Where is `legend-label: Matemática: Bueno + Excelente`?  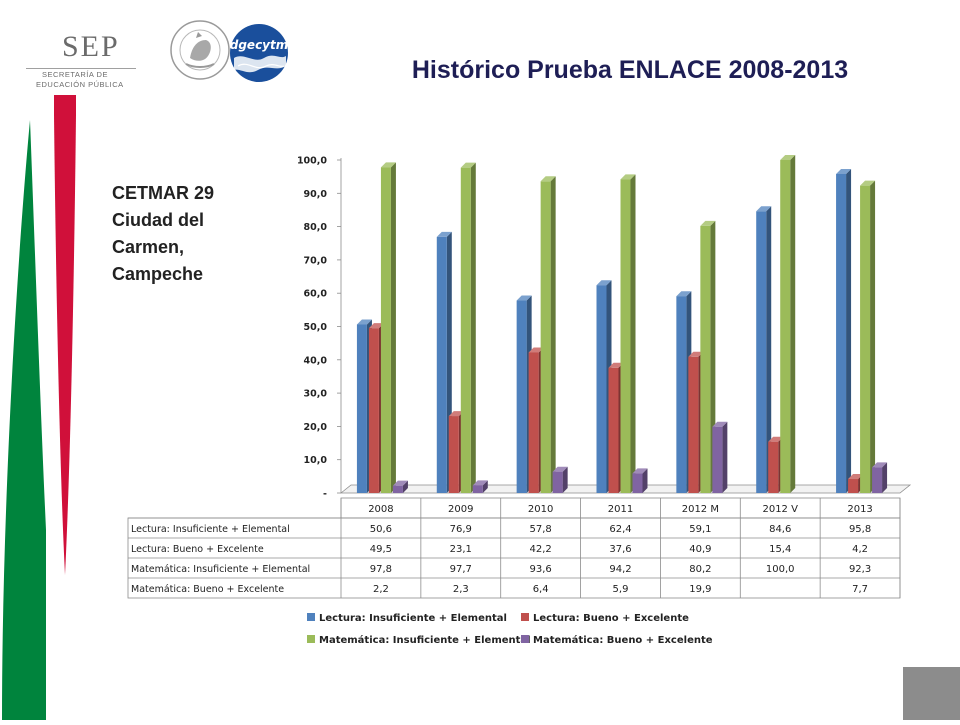
legend-label: Matemática: Bueno + Excelente is located at coordinates (623, 640).